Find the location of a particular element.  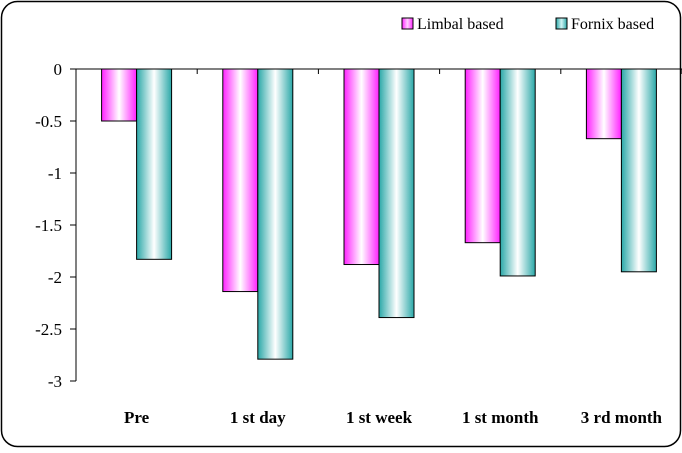

x-category-label: 3 rd month is located at coordinates (622, 417).